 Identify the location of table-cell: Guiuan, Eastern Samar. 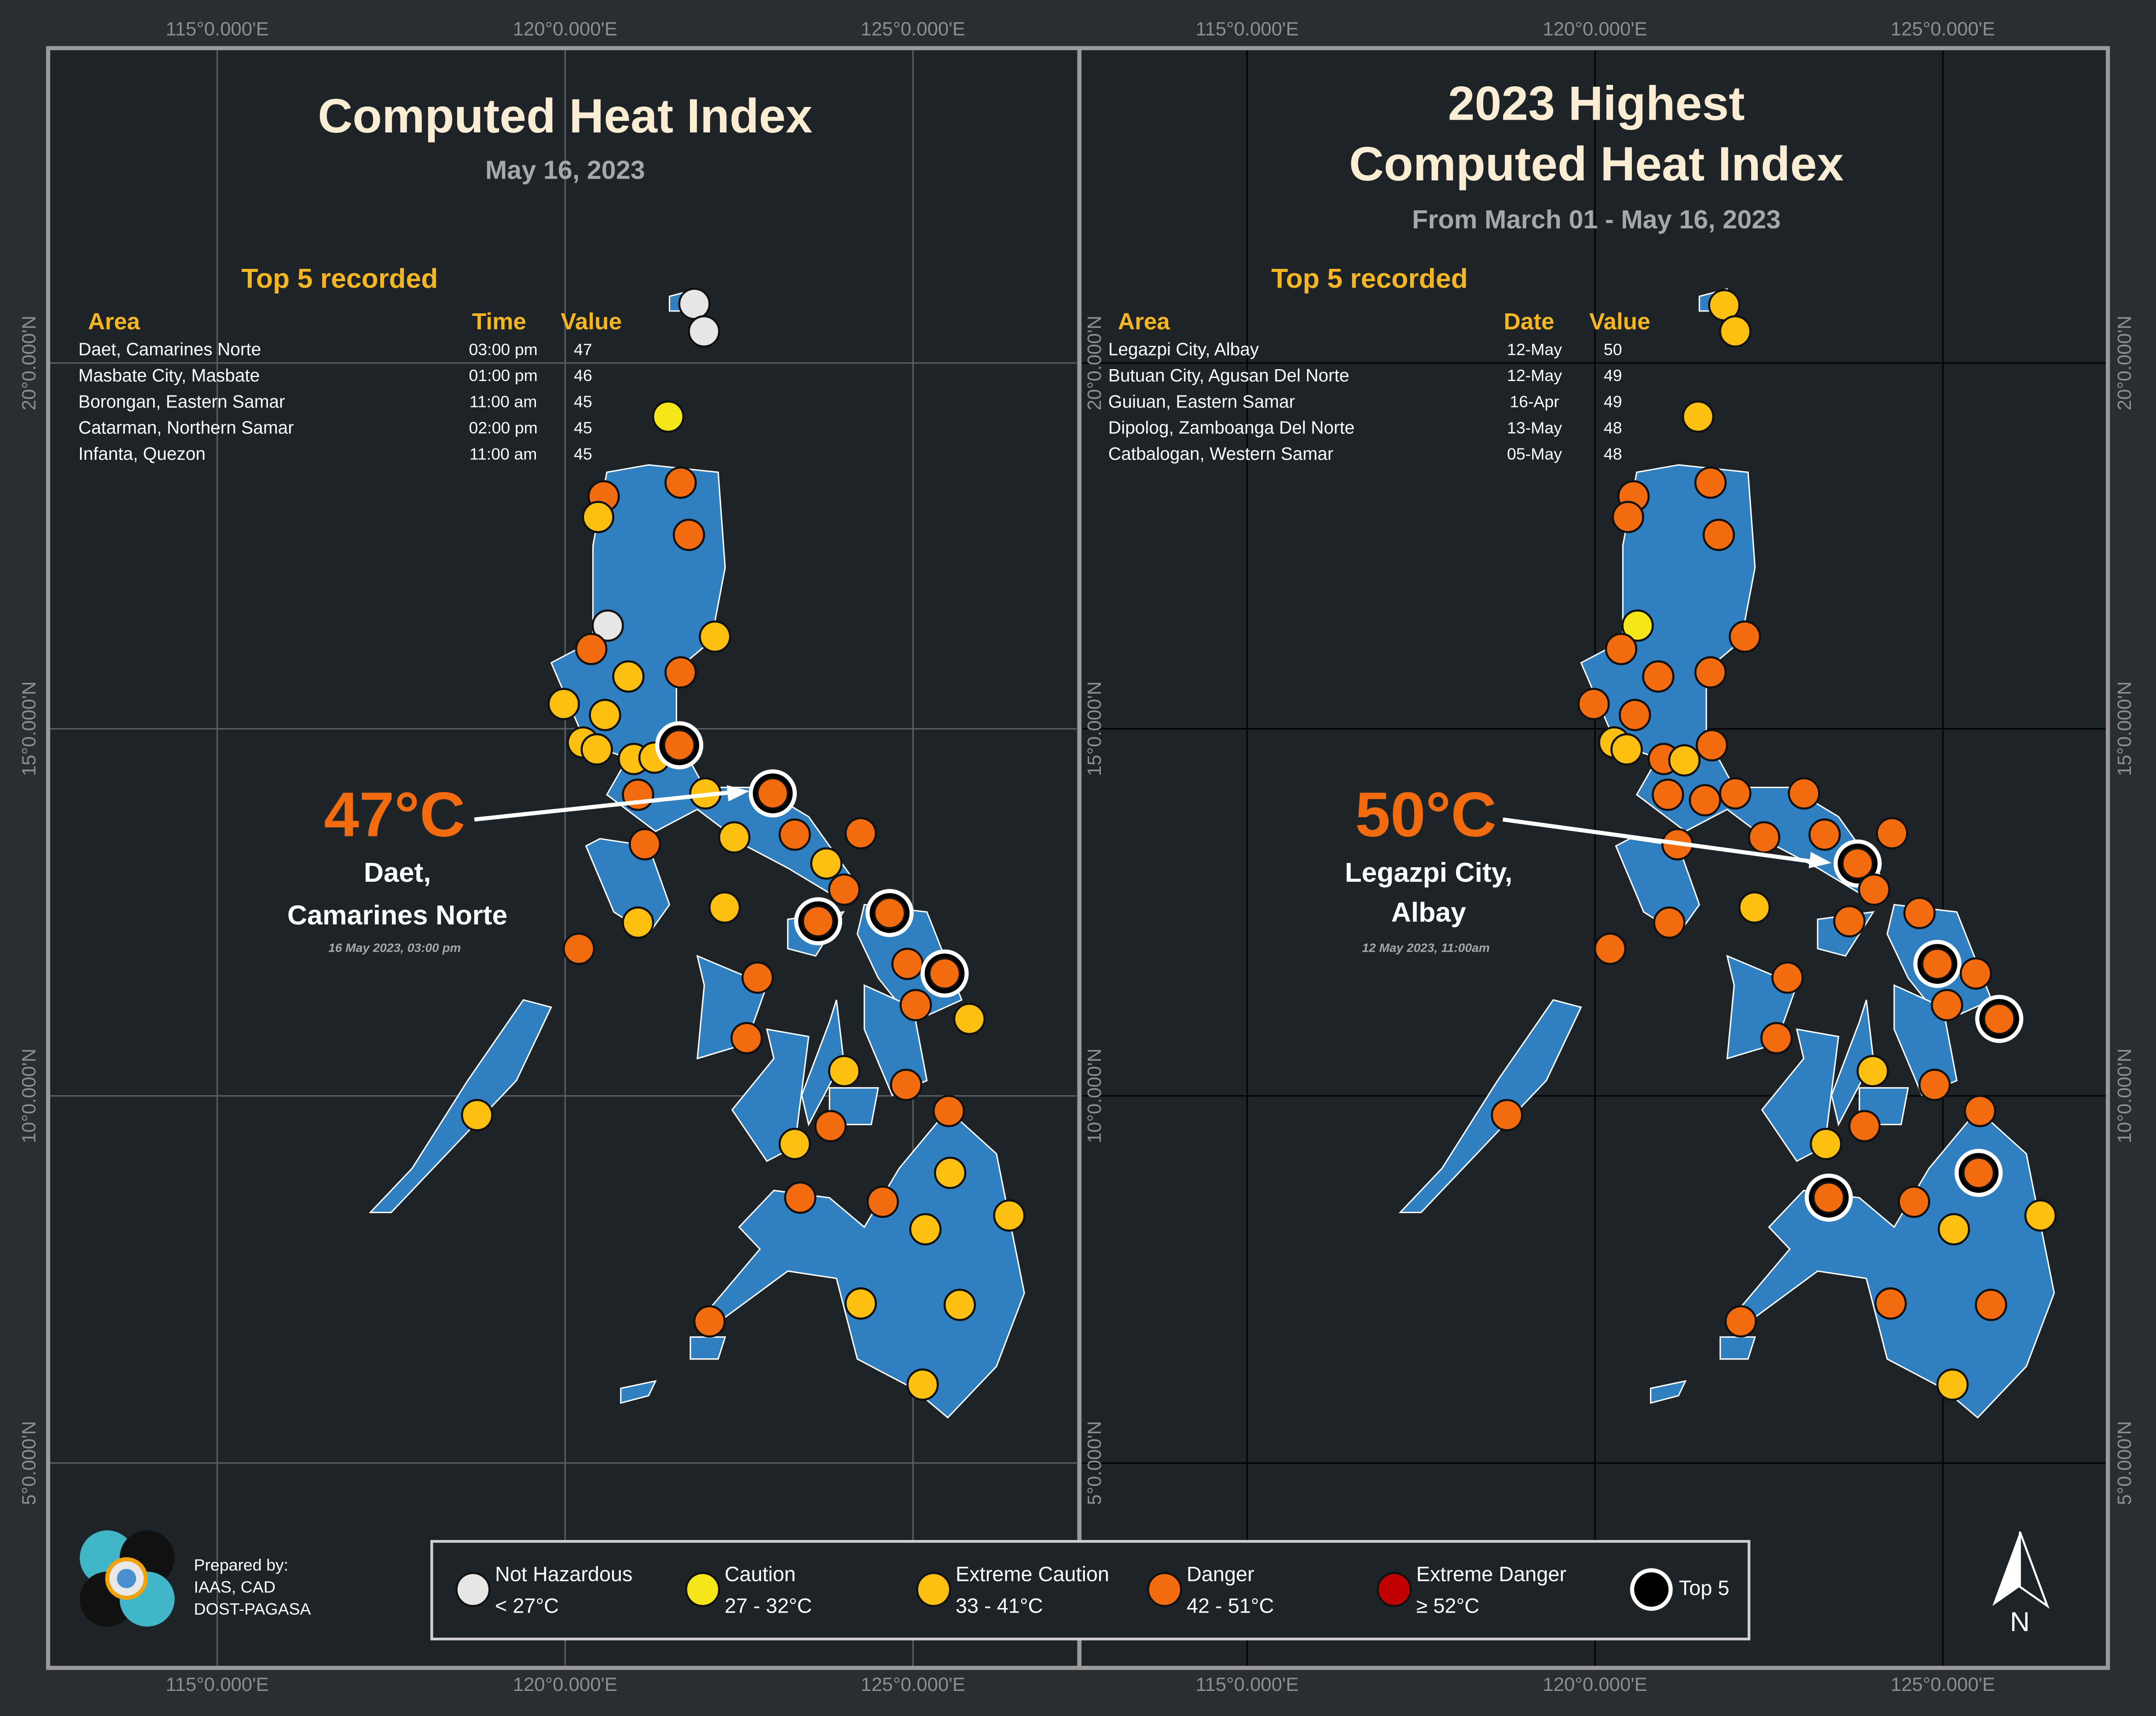
(1202, 401).